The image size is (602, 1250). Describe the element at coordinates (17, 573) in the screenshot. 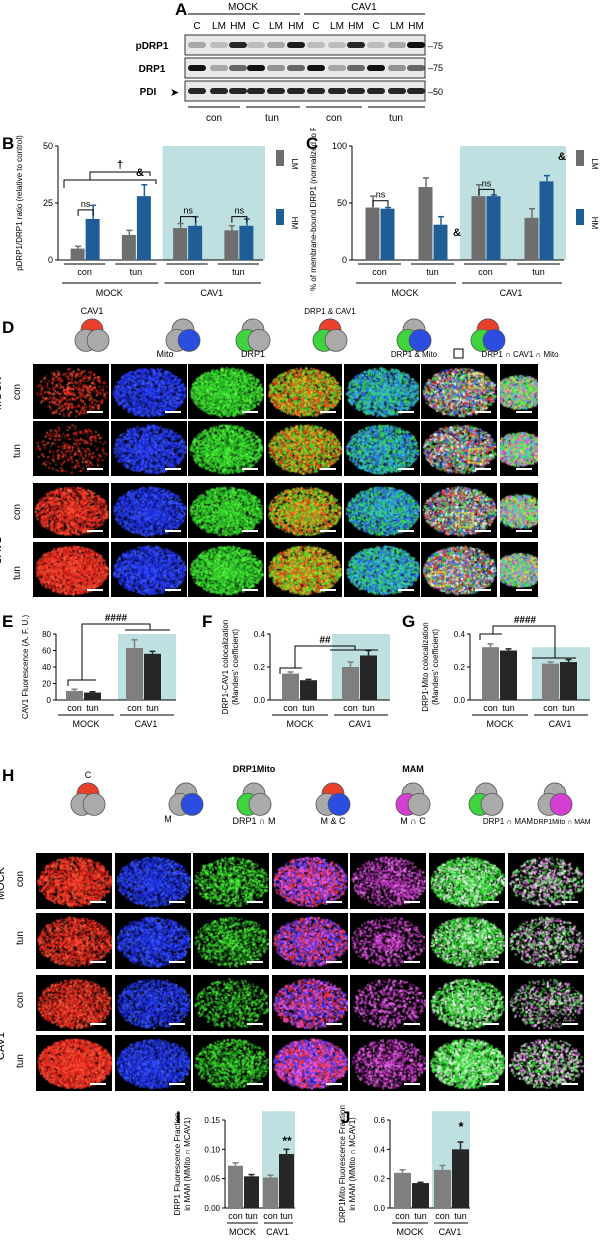

I see `panel-d-row-label: tun` at that location.